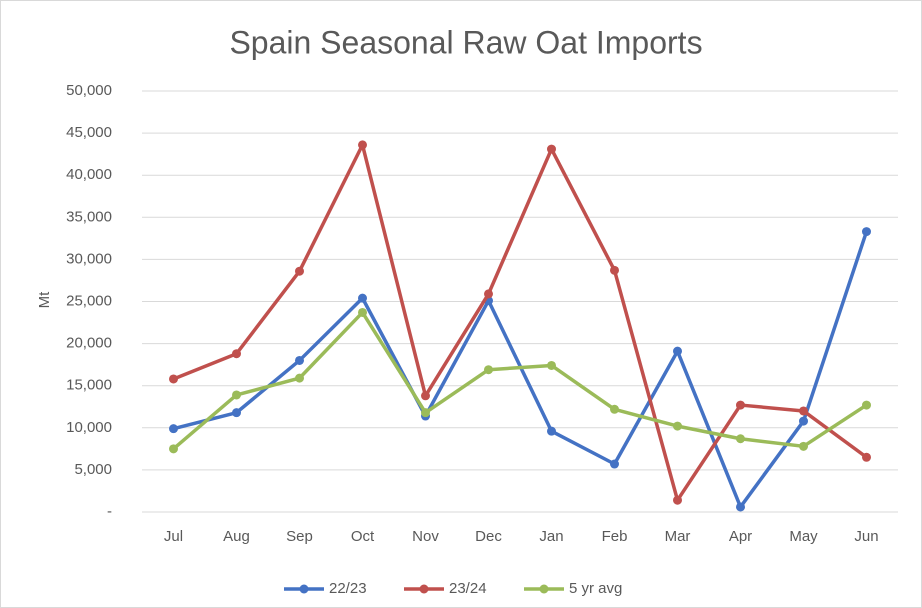 This screenshot has height=608, width=922. Describe the element at coordinates (89, 300) in the screenshot. I see `y-tick-label: 25,000` at that location.